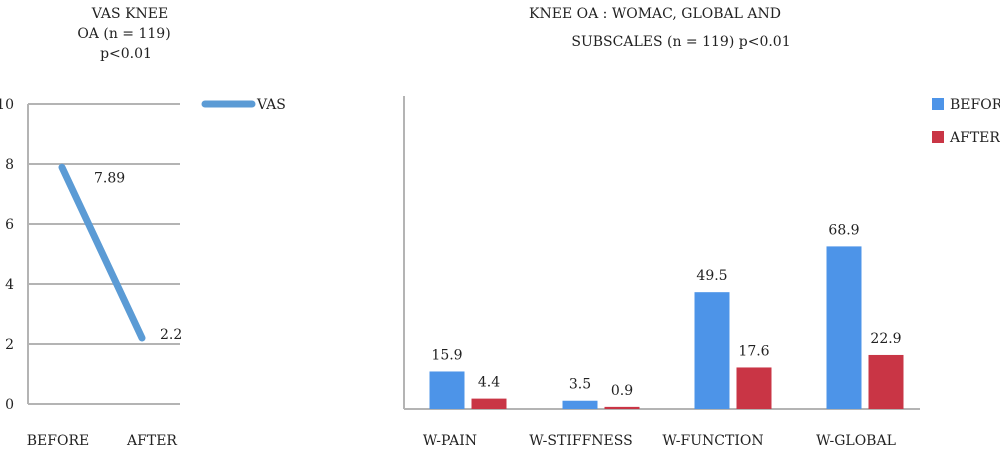 This screenshot has width=1000, height=454. Describe the element at coordinates (844, 327) in the screenshot. I see `womac-bar-before-w-global` at that location.